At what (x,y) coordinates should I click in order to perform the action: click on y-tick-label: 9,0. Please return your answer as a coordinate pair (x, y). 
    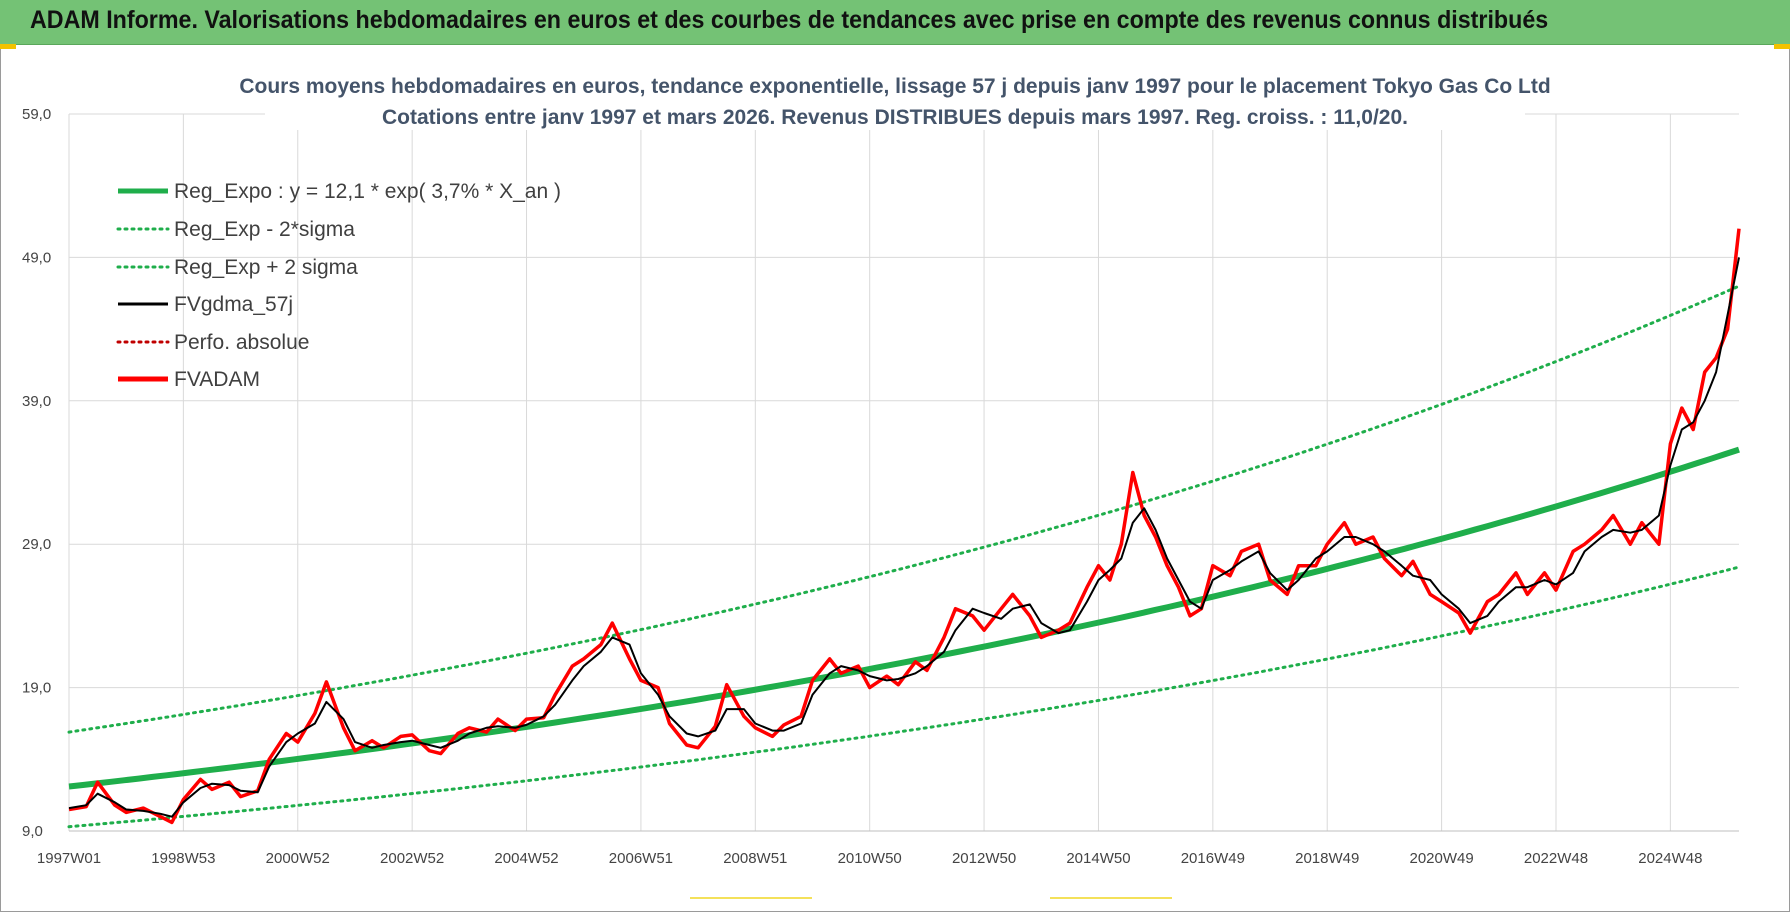
    Looking at the image, I should click on (32, 831).